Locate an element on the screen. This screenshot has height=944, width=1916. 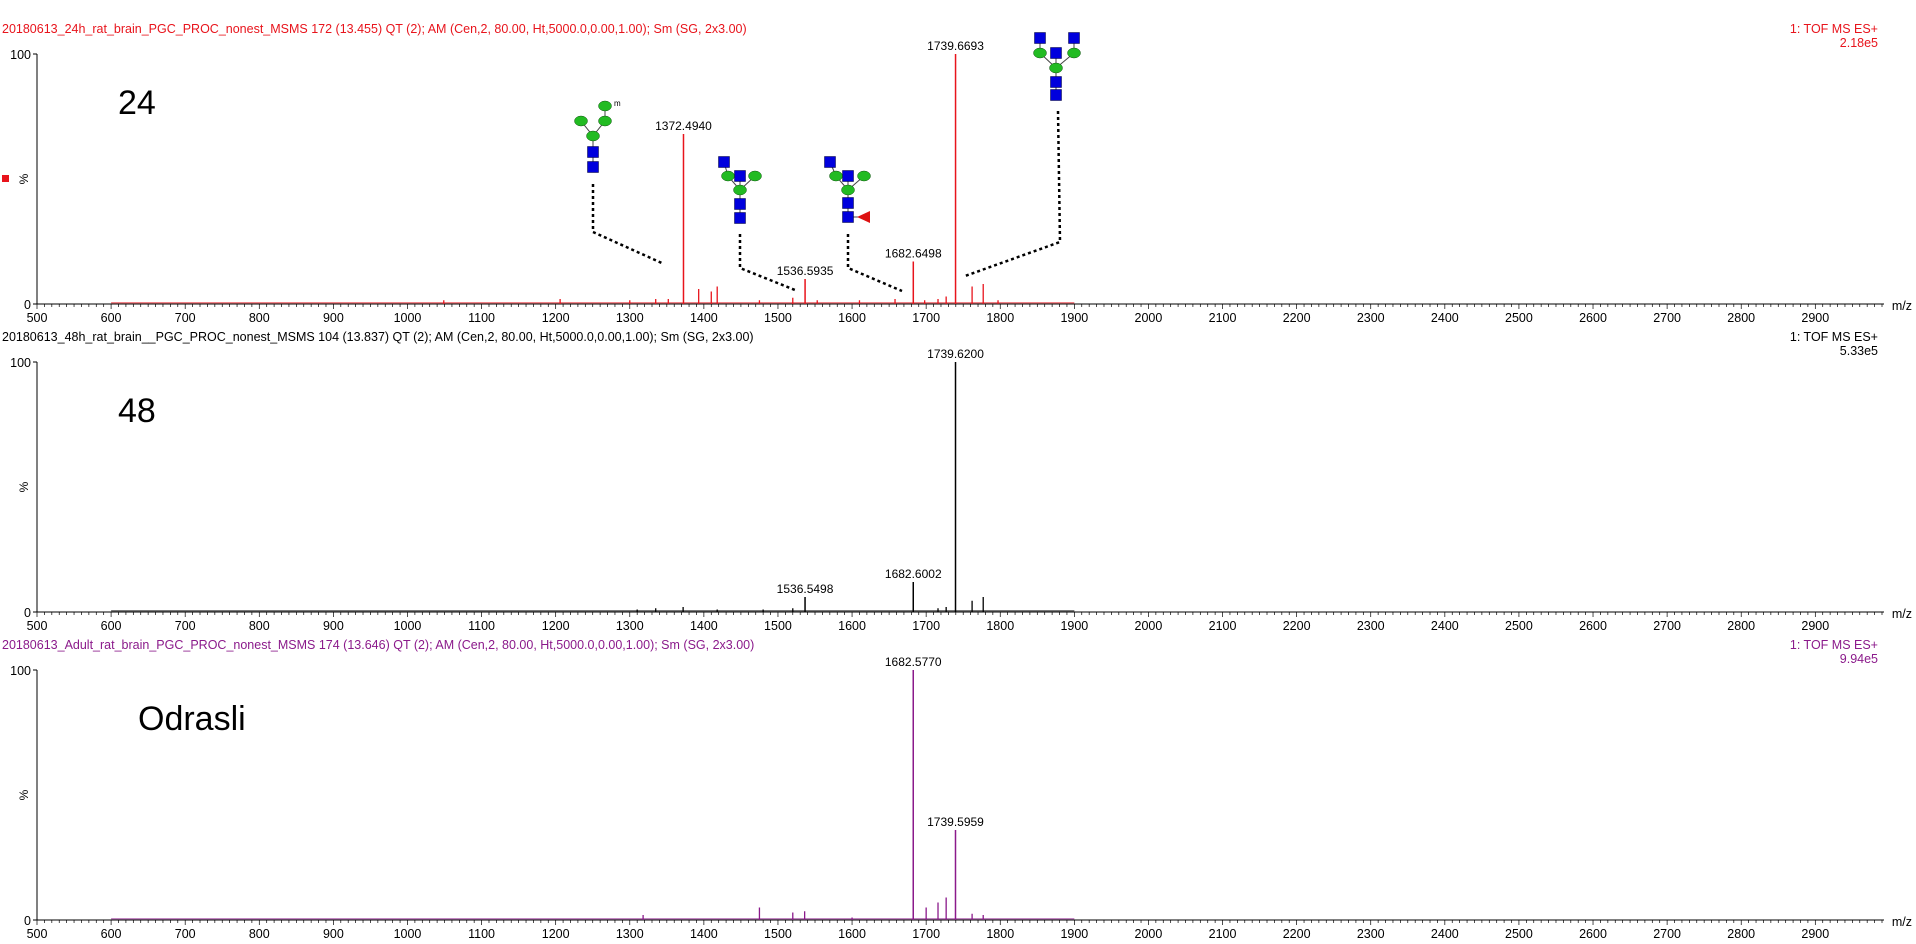
x-tick-label: 1300 is located at coordinates (630, 626).